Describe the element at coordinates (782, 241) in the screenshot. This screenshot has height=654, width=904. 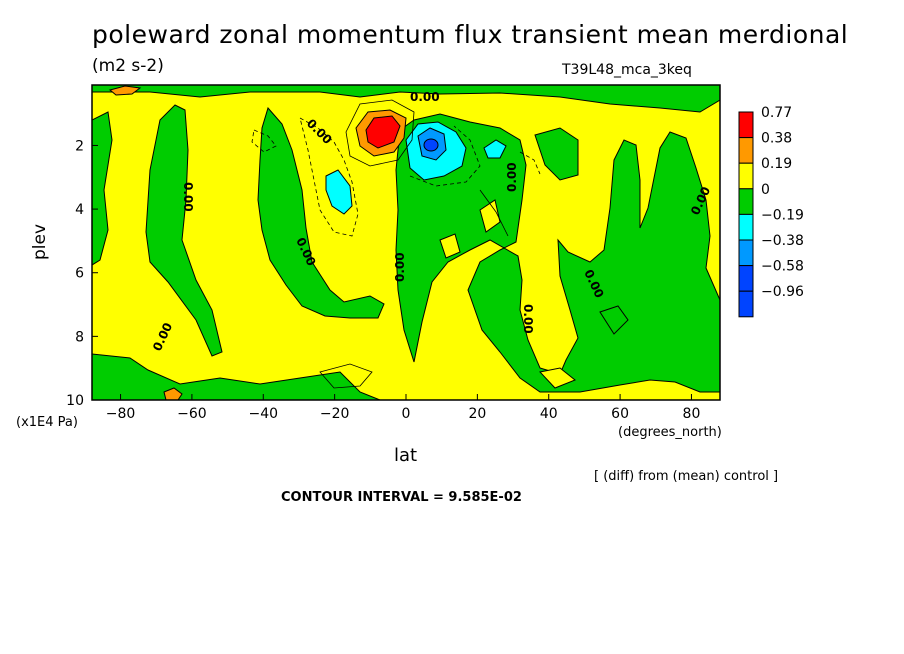
I see `colorbar-label: −0.38` at that location.